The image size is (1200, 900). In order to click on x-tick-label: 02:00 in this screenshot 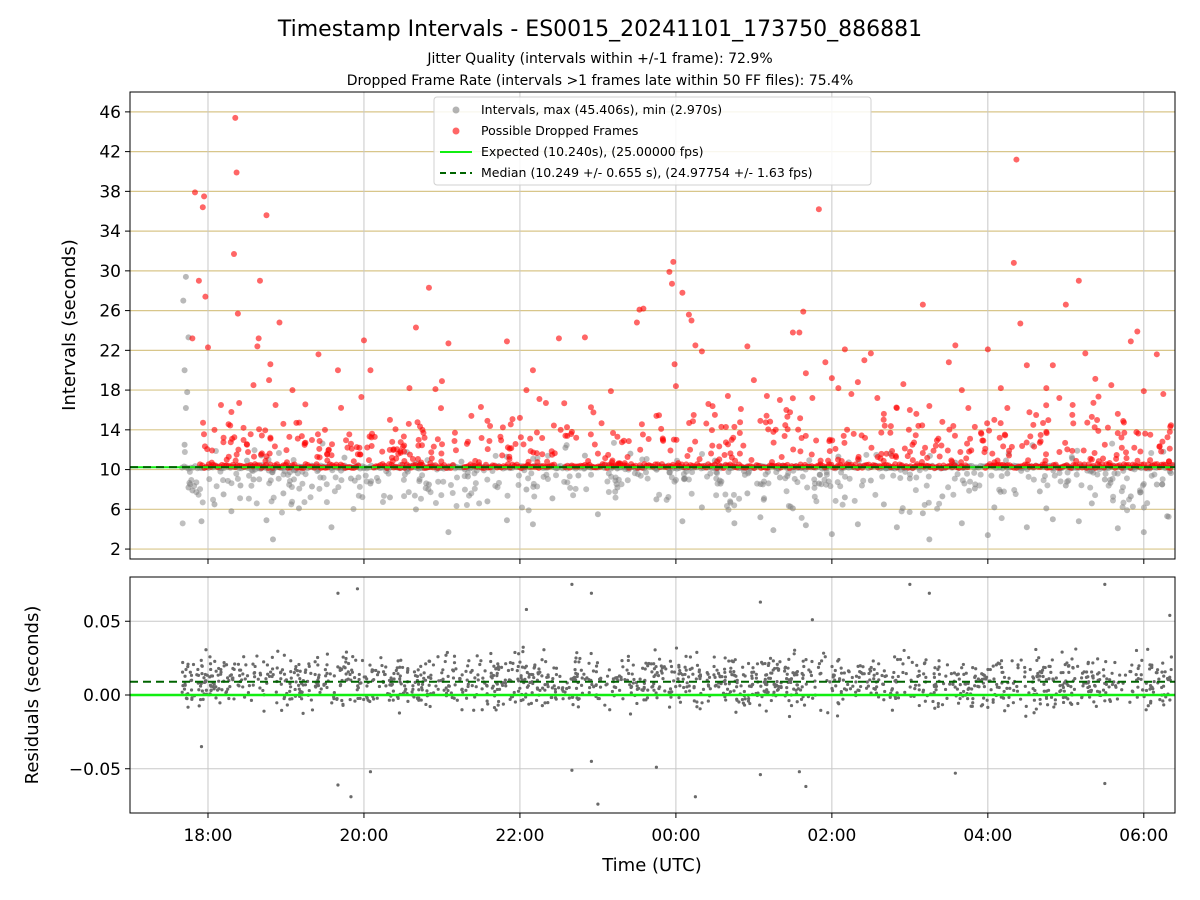, I will do `click(831, 836)`.